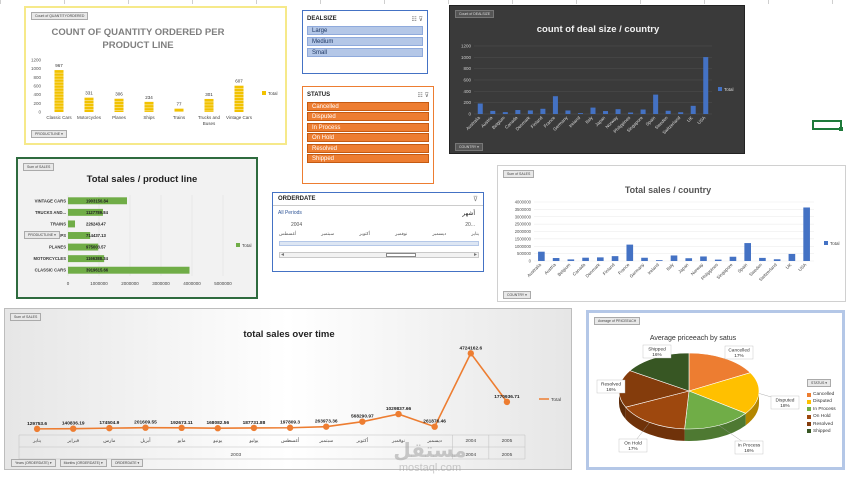  I want to click on x-tick-label: مايو, so click(181, 441).